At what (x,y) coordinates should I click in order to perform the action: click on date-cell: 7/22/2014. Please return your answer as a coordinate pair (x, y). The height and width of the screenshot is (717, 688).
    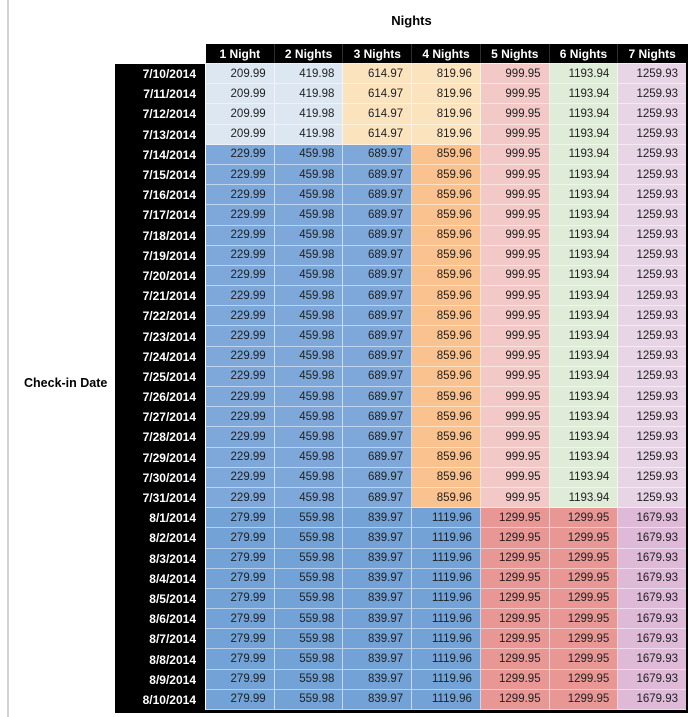
    Looking at the image, I should click on (160, 316).